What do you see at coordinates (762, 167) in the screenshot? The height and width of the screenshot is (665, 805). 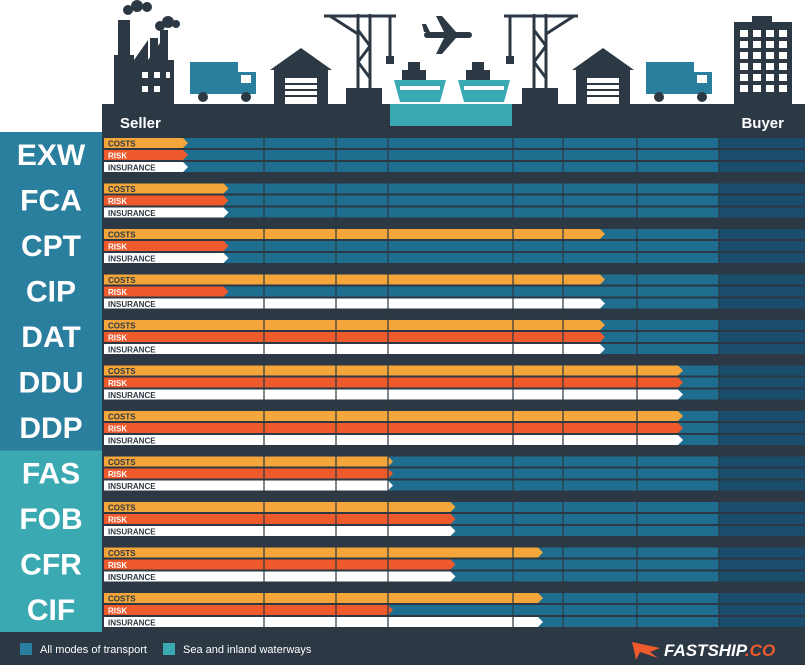 I see `track-buyer-exw-insurance` at bounding box center [762, 167].